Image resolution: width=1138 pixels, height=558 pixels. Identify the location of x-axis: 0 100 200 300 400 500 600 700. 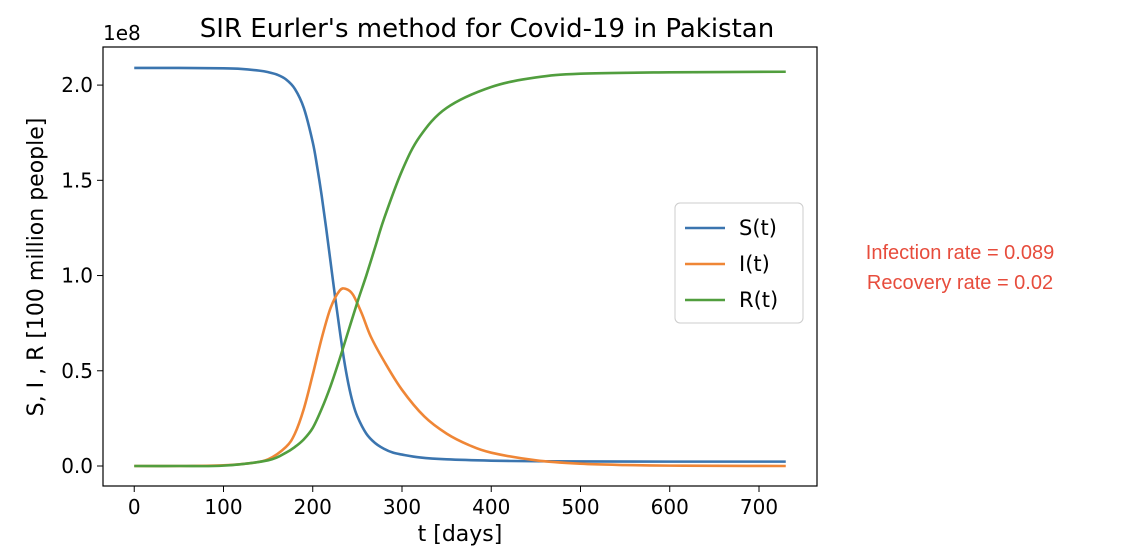
(453, 502).